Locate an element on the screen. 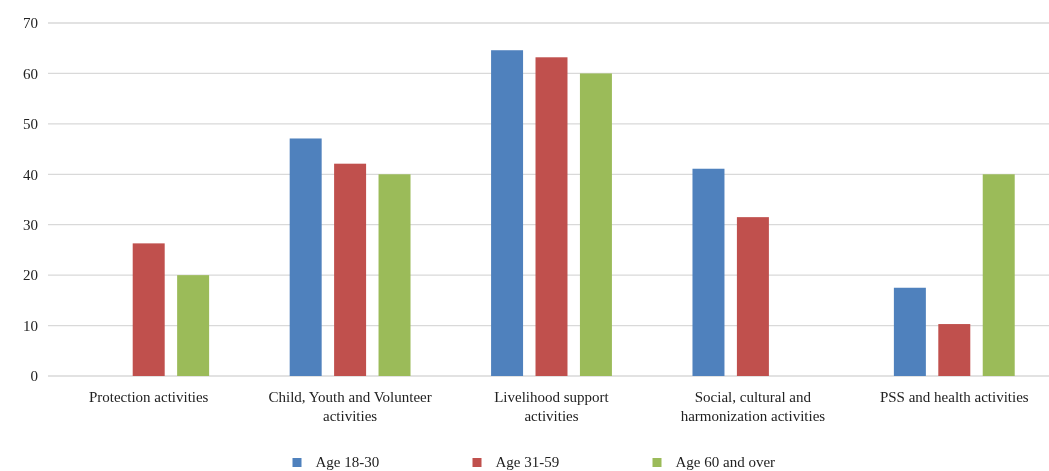 This screenshot has width=1049, height=471. legend-label: Age 31-59 is located at coordinates (527, 462).